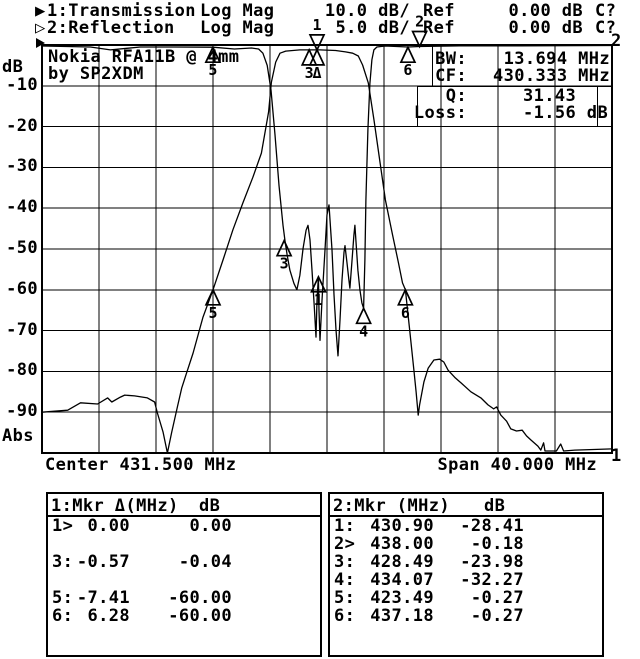  What do you see at coordinates (108, 526) in the screenshot?
I see `marker-freq-cell: 0.00` at bounding box center [108, 526].